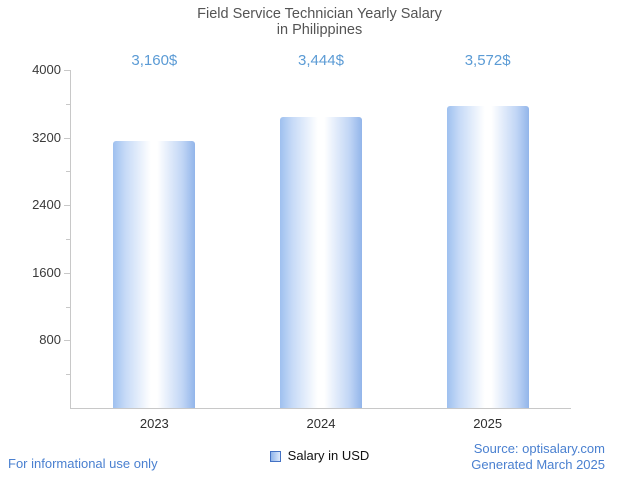 Image resolution: width=639 pixels, height=479 pixels. Describe the element at coordinates (487, 257) in the screenshot. I see `bar-2025` at that location.